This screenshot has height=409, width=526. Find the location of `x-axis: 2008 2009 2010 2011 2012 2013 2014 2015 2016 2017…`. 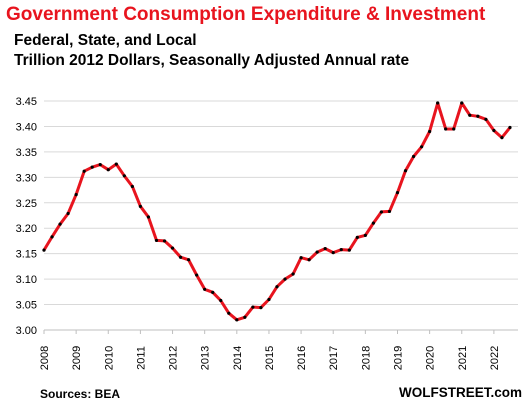

x-axis: 2008 2009 2010 2011 2012 2013 2014 2015 2016 2017… is located at coordinates (278, 349).